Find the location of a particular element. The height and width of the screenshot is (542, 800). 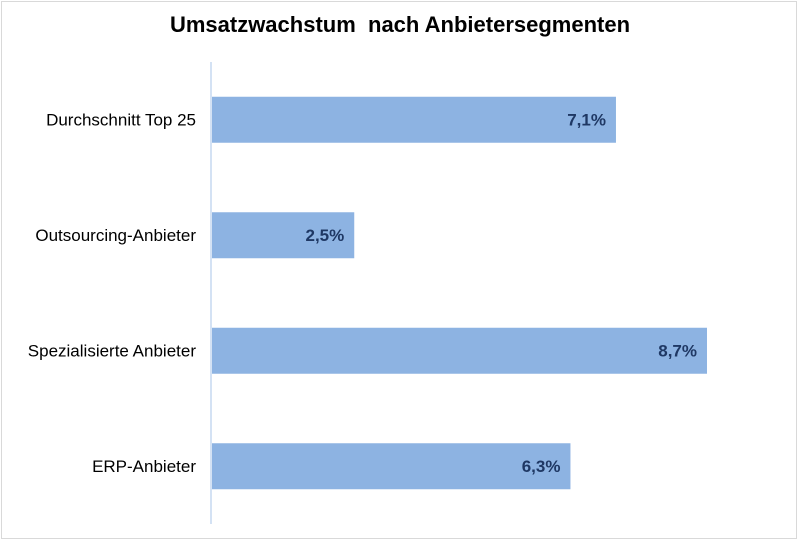

data-label-4: 6,3% is located at coordinates (541, 466).